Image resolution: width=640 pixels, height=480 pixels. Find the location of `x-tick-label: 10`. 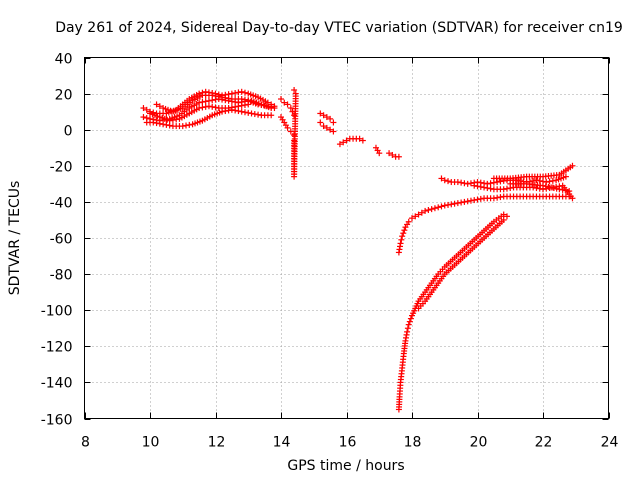

x-tick-label: 10 is located at coordinates (151, 443).